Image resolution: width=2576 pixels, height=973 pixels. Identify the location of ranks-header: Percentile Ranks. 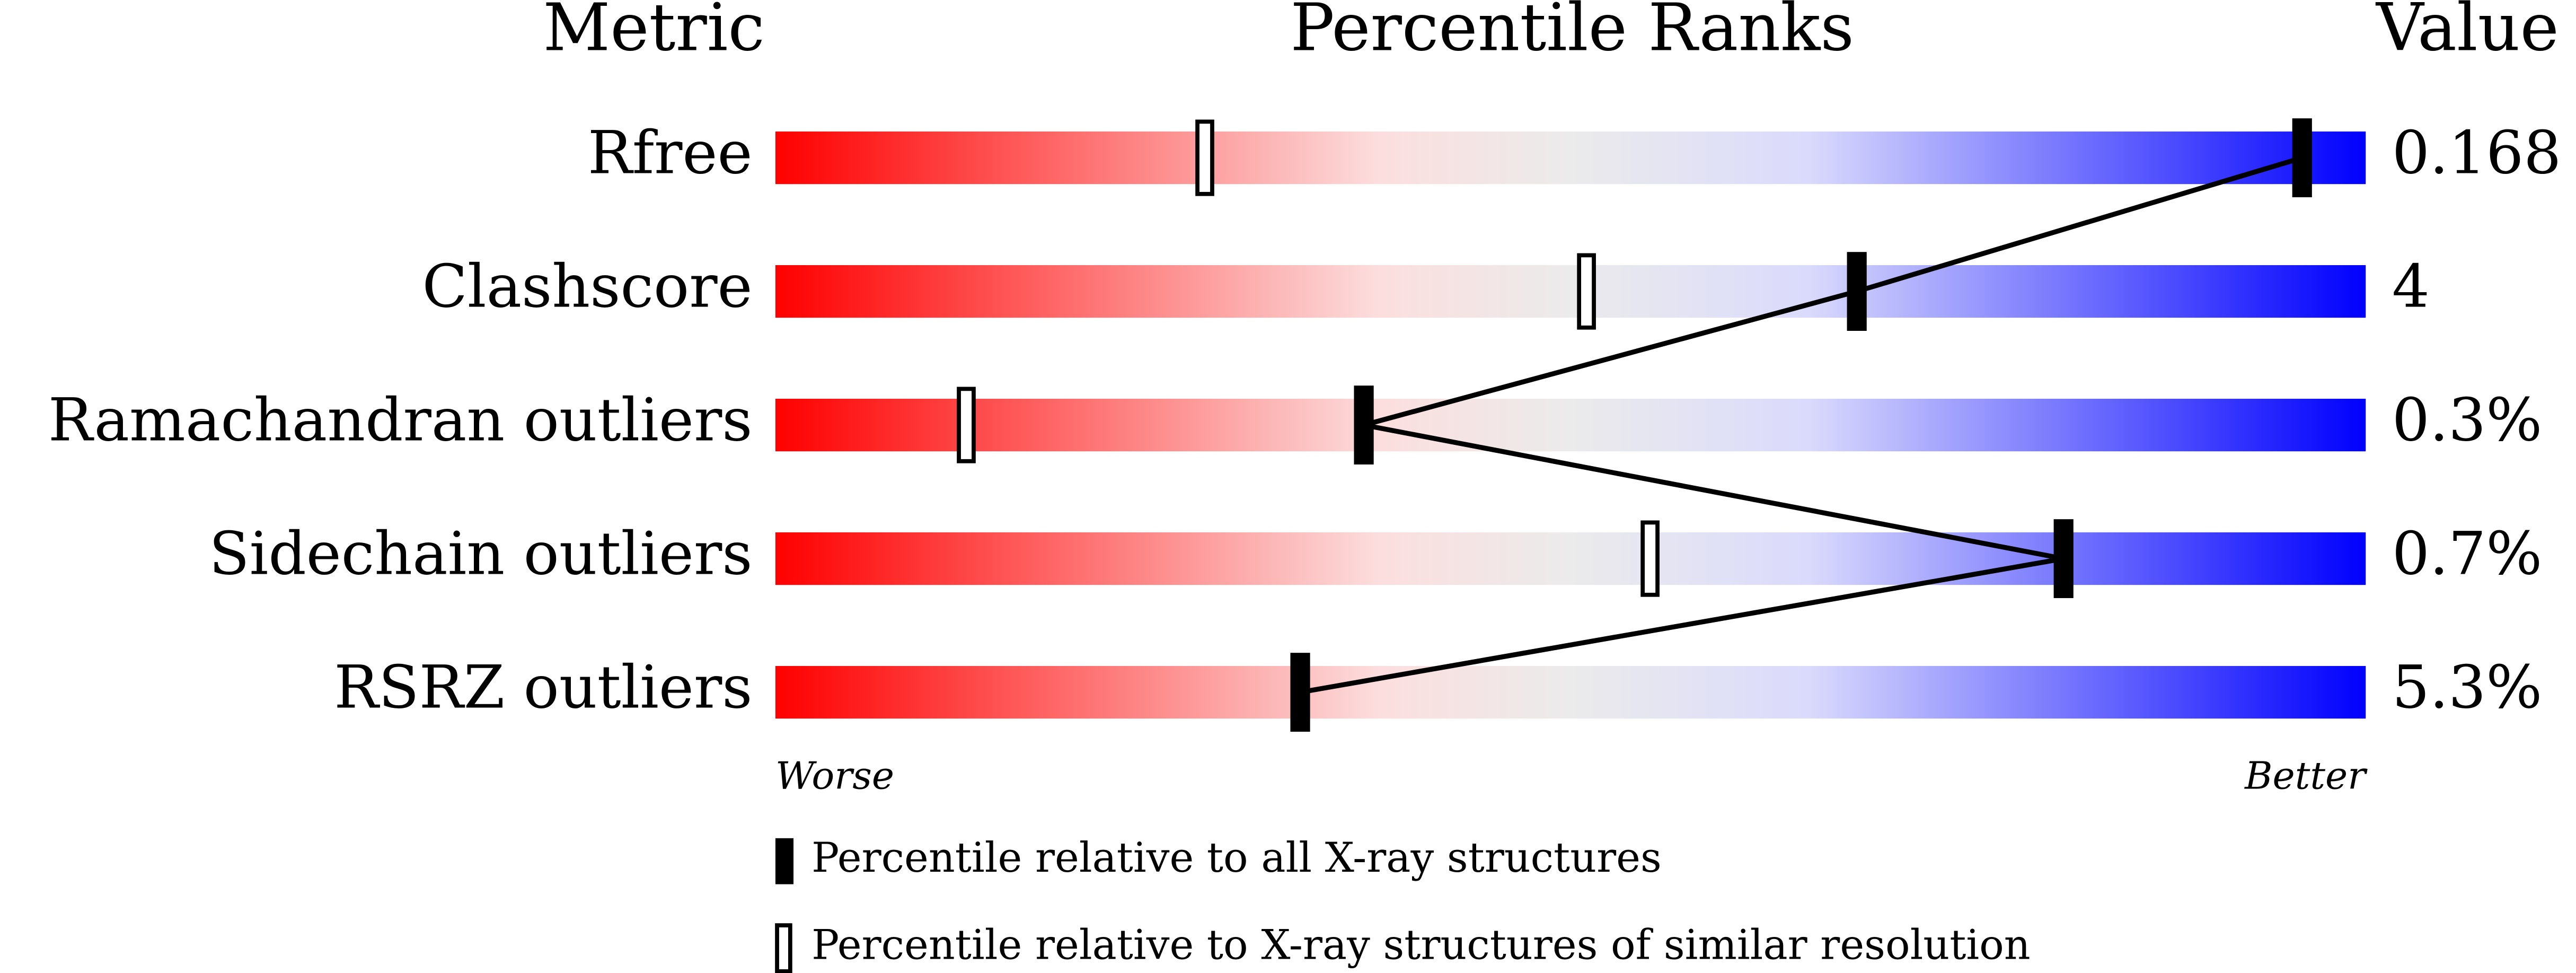
(1572, 33).